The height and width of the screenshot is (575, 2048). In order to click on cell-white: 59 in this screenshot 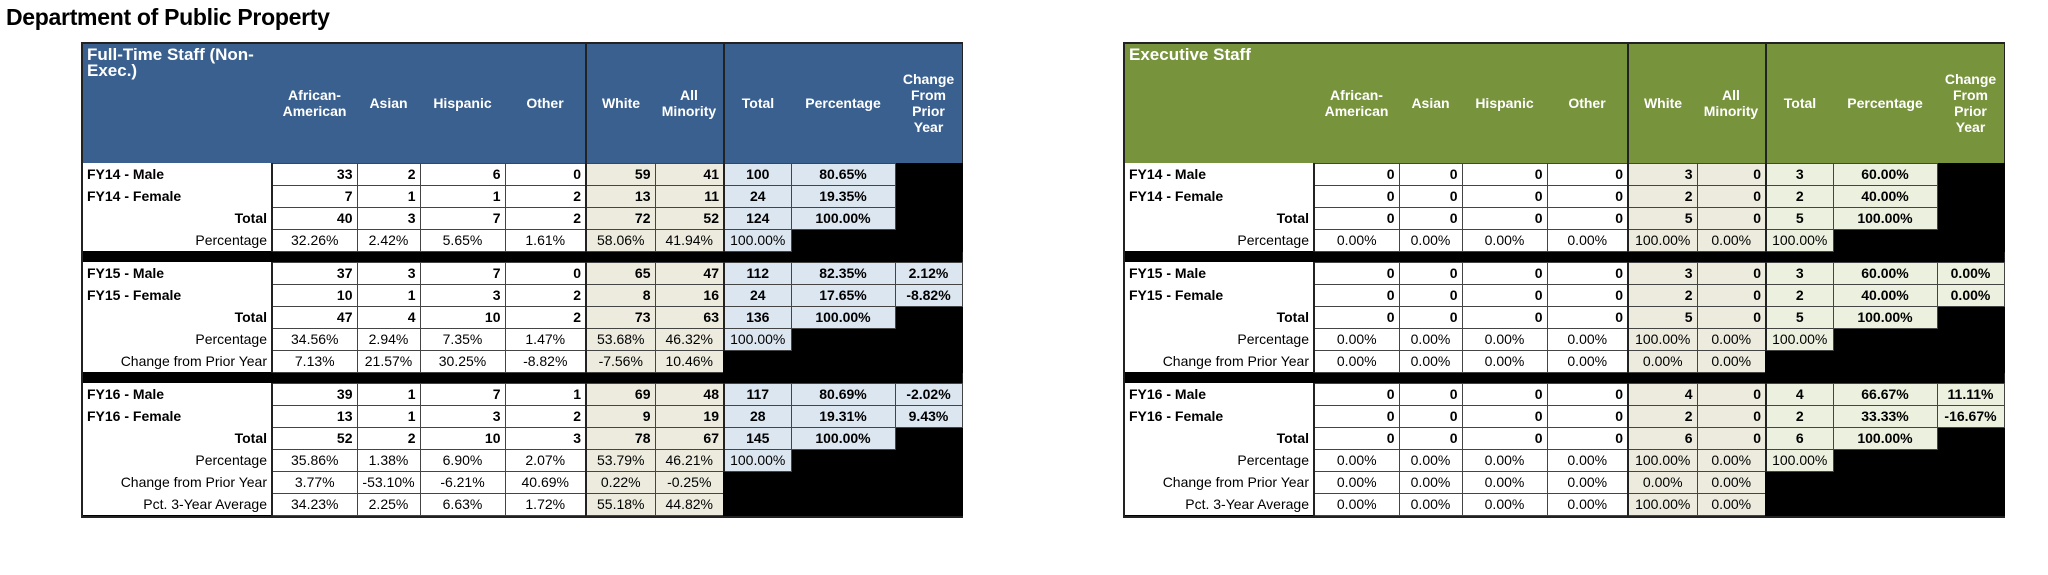, I will do `click(620, 174)`.